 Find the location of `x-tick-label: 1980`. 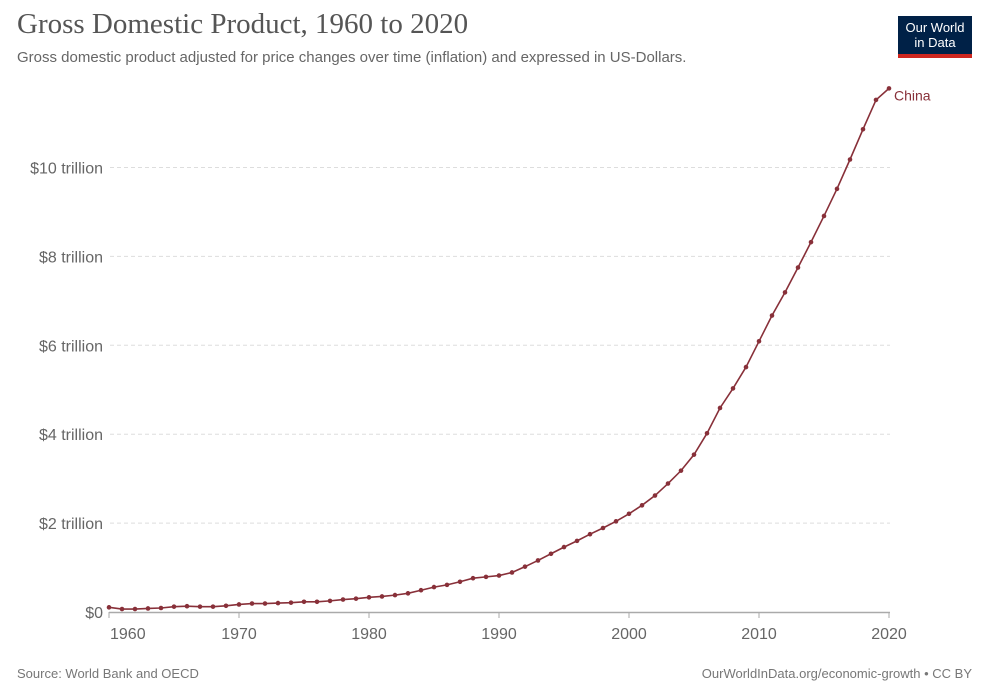

x-tick-label: 1980 is located at coordinates (369, 634).